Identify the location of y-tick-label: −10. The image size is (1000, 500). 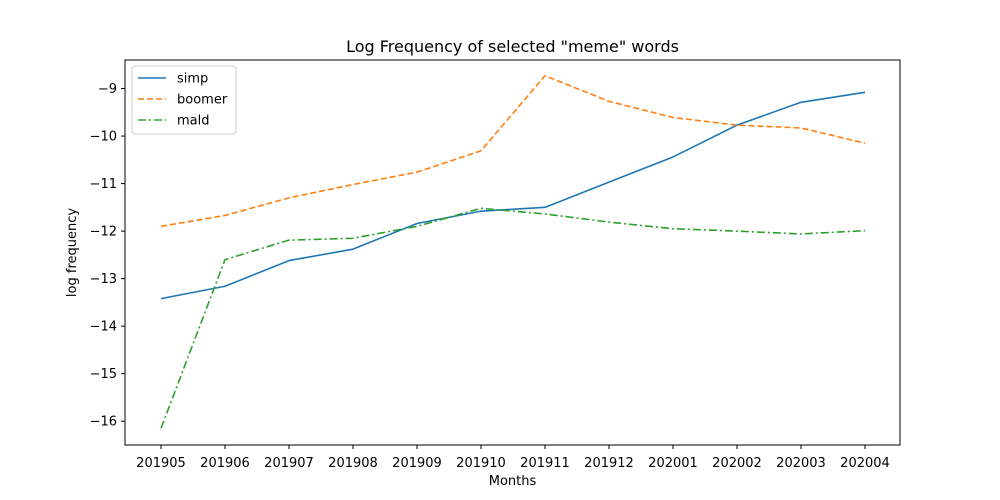
(103, 137).